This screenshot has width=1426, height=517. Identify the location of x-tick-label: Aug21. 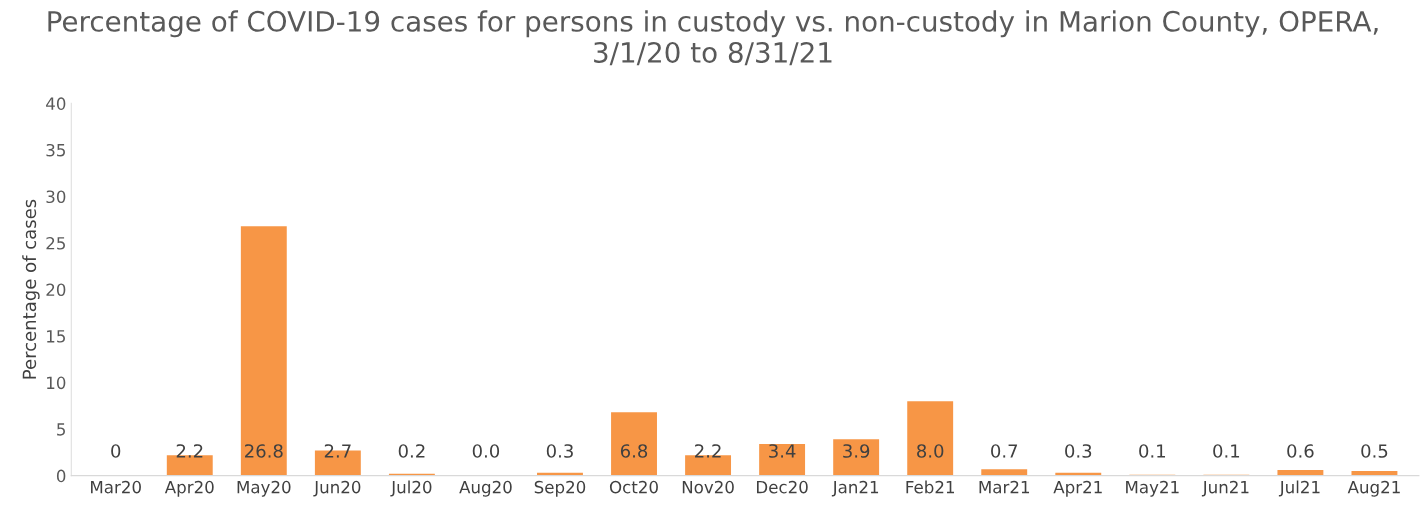
(1373, 488).